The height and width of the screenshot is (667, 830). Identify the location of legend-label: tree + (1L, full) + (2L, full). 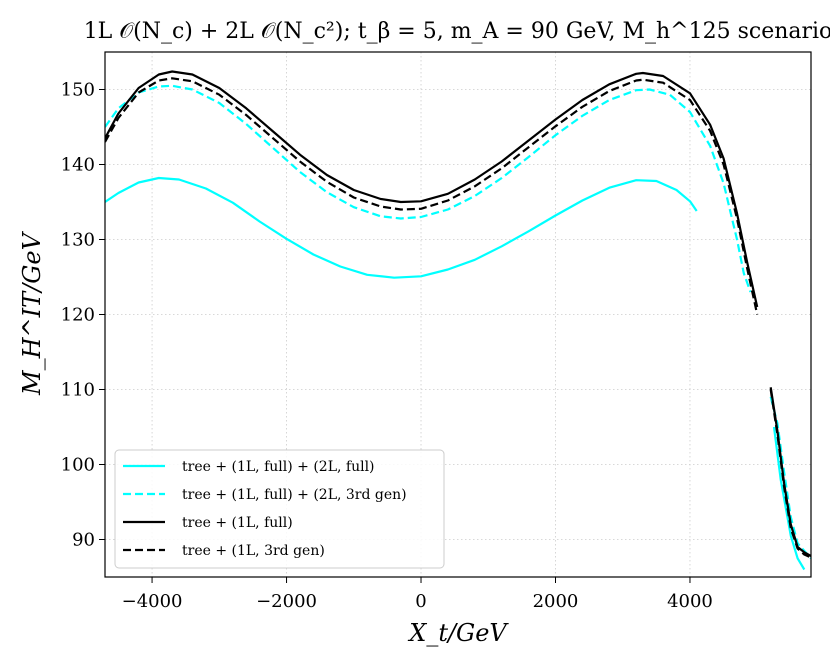
(278, 467).